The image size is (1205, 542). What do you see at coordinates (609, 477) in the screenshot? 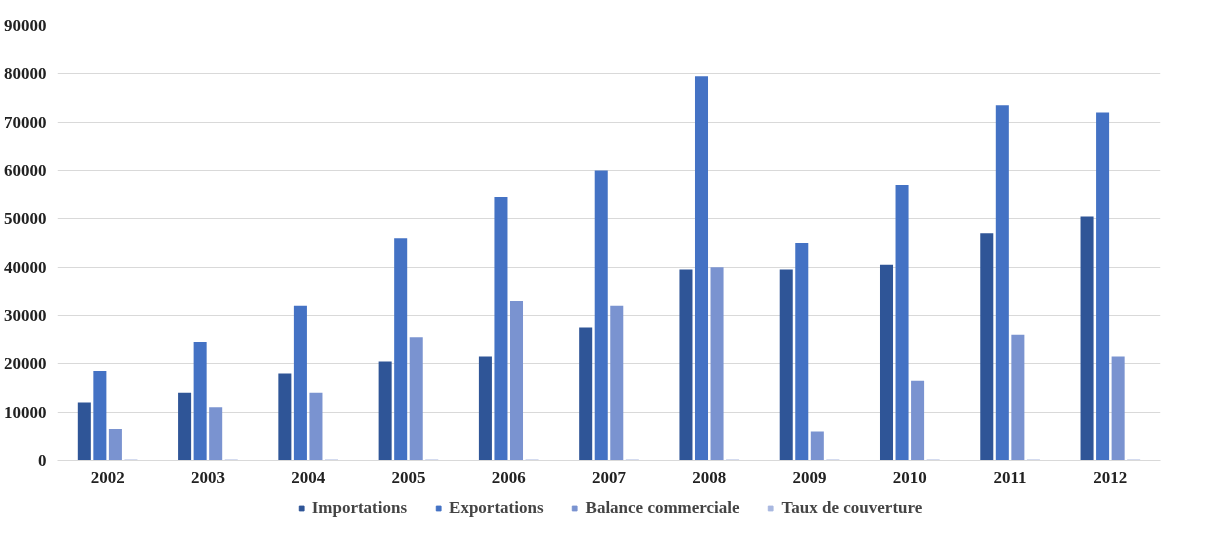
I see `x-tick-label: 2007` at bounding box center [609, 477].